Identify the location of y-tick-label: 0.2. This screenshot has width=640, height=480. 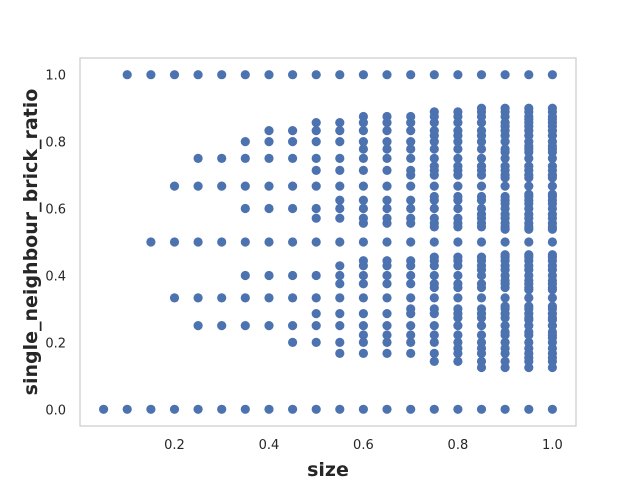
(55, 343).